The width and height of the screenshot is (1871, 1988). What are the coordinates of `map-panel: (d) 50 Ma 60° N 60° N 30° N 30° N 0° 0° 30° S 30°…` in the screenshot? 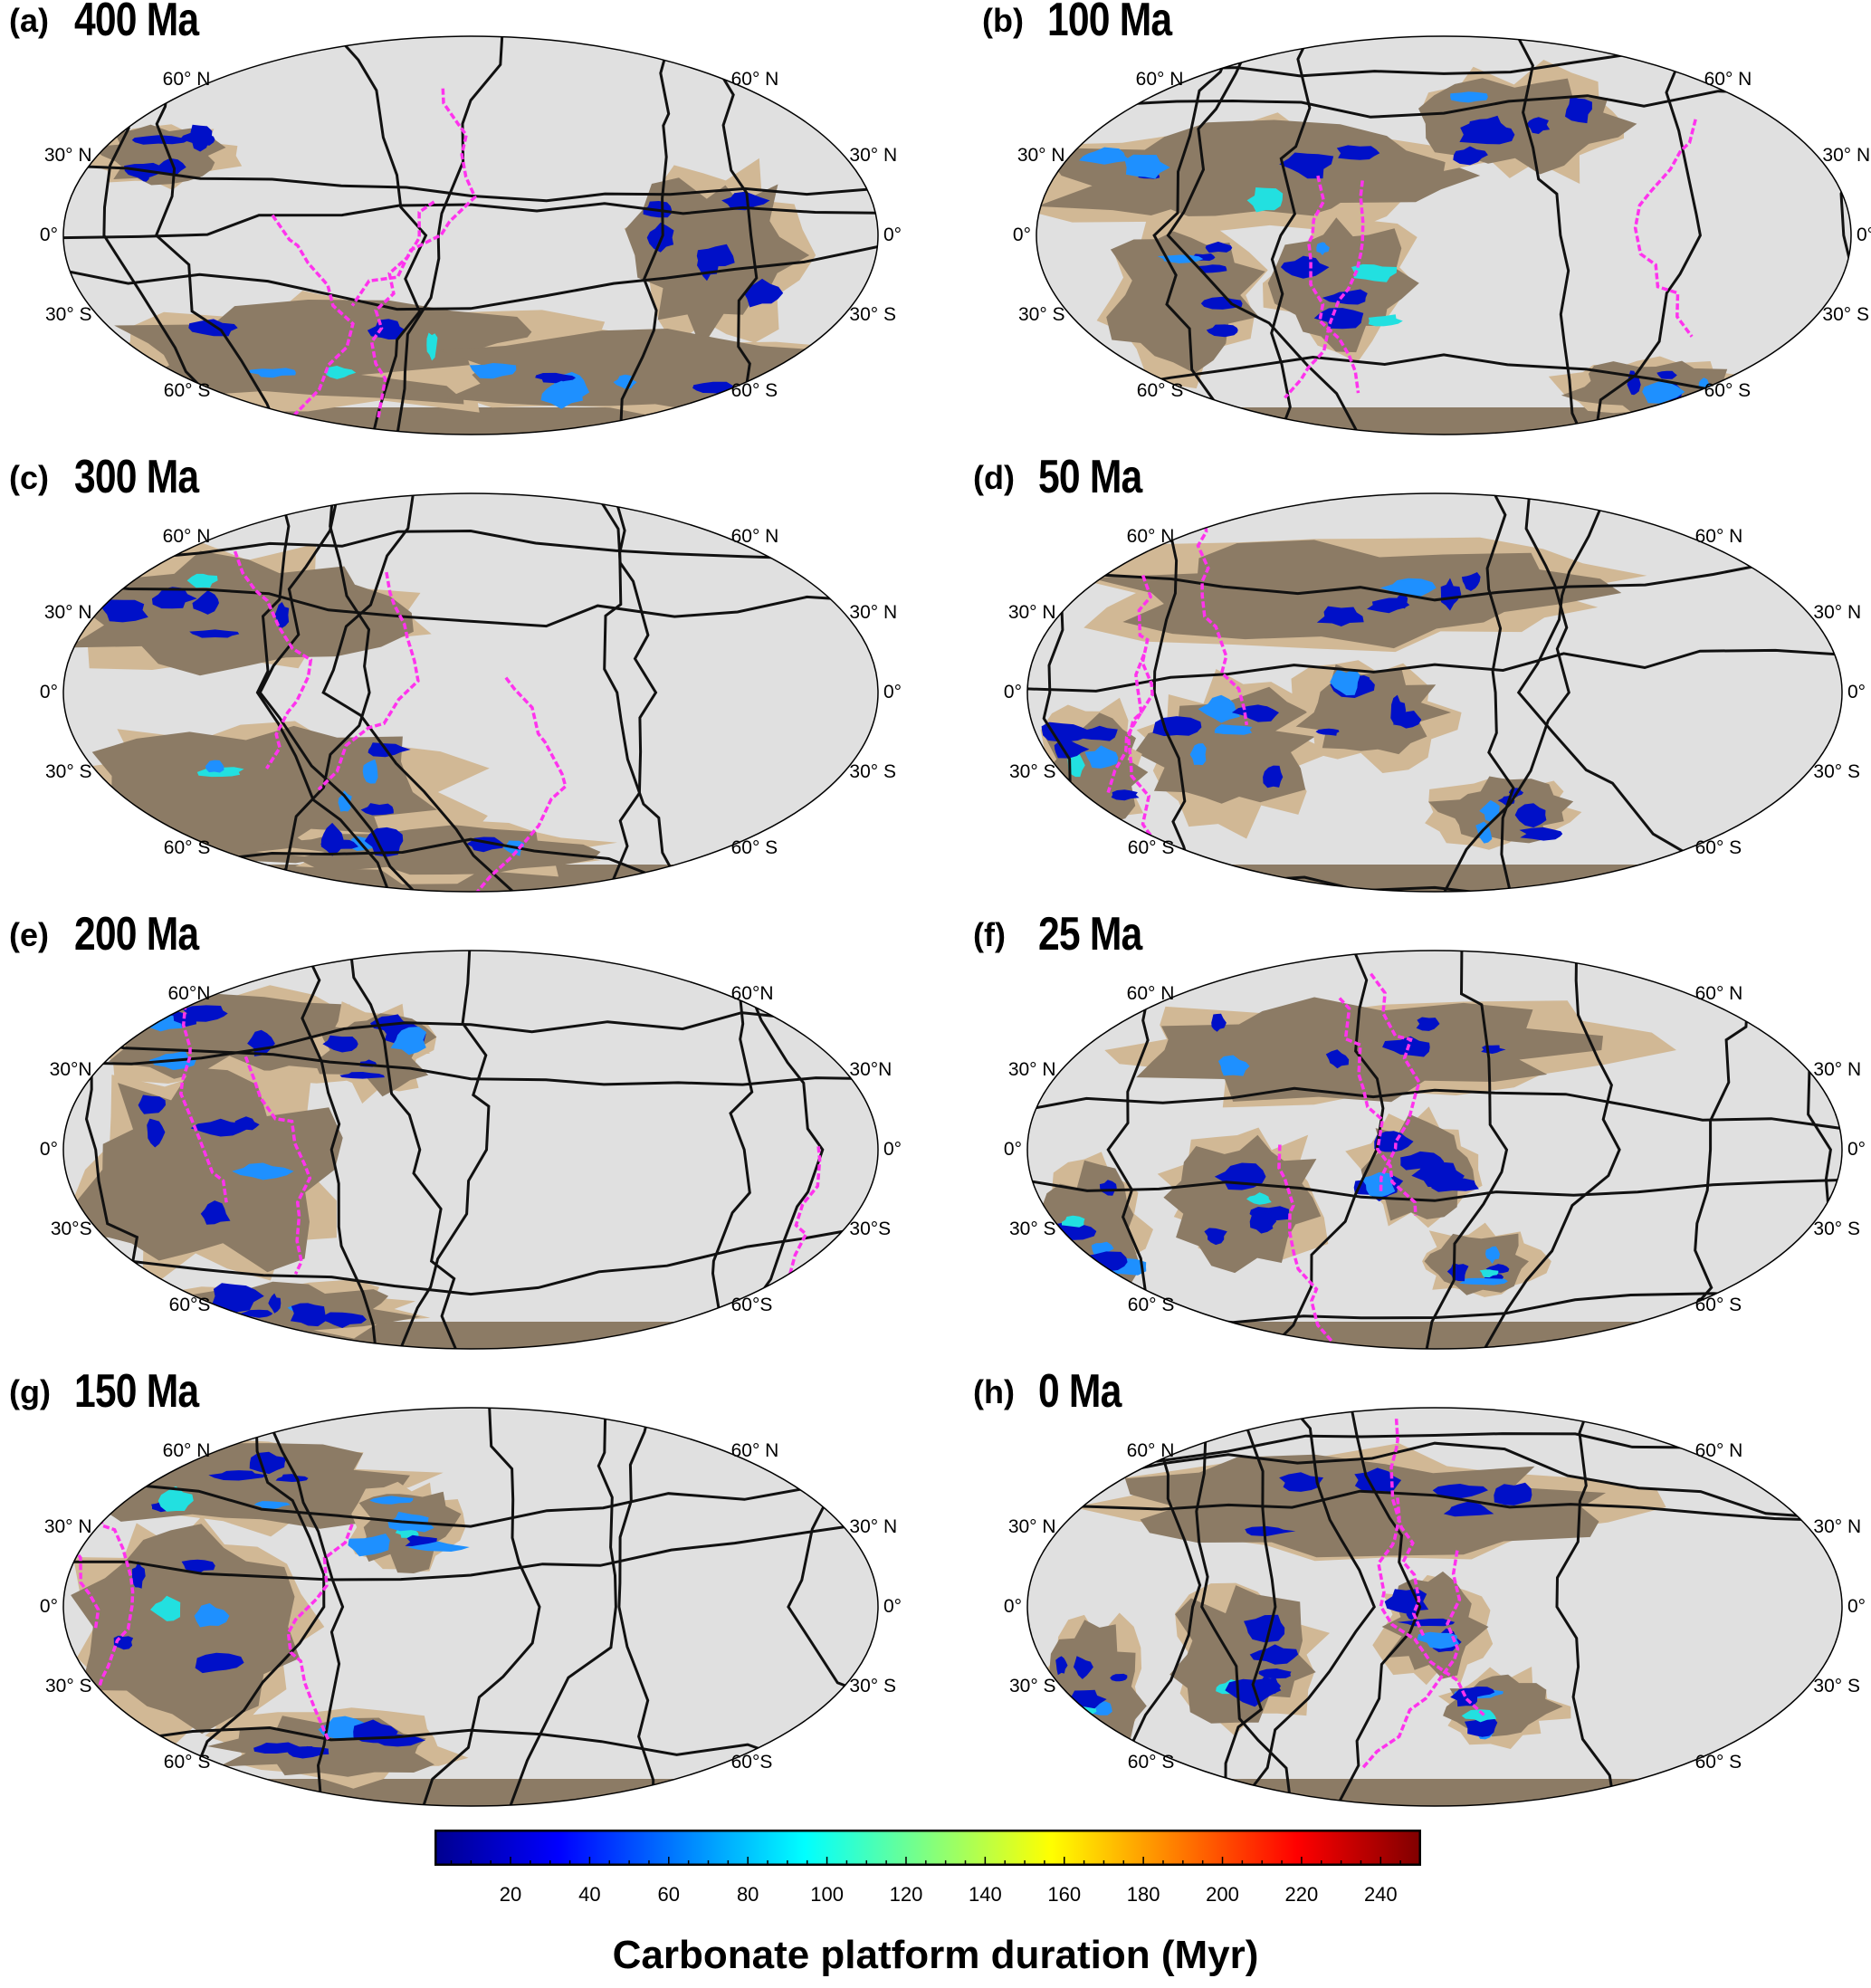 It's located at (1420, 680).